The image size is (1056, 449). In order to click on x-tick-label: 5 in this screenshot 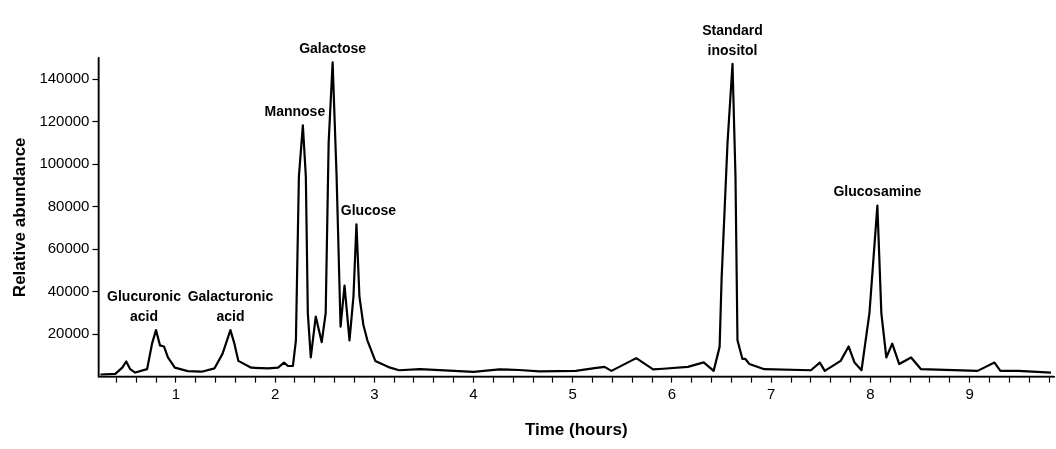, I will do `click(572, 393)`.